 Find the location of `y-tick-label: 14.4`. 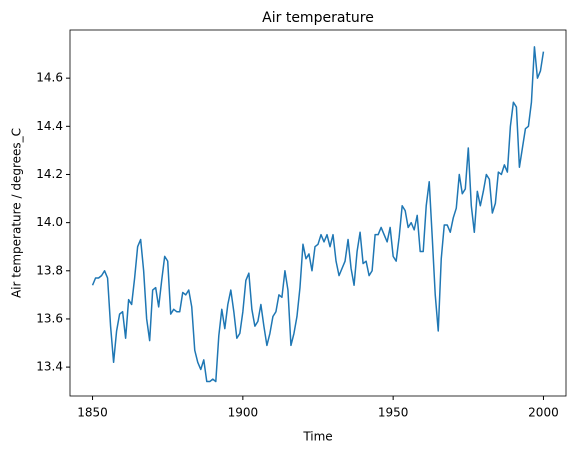

y-tick-label: 14.4 is located at coordinates (49, 126).